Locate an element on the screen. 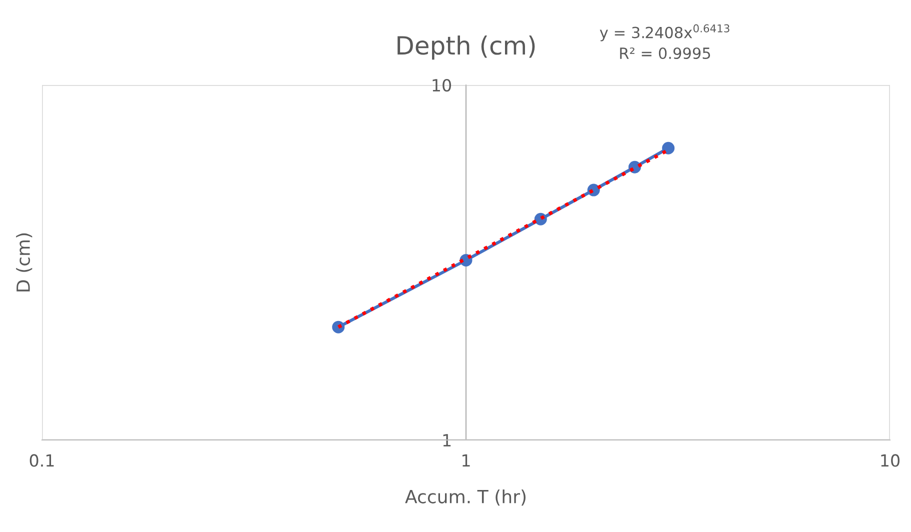  y-axis-title: D (cm) is located at coordinates (24, 262).